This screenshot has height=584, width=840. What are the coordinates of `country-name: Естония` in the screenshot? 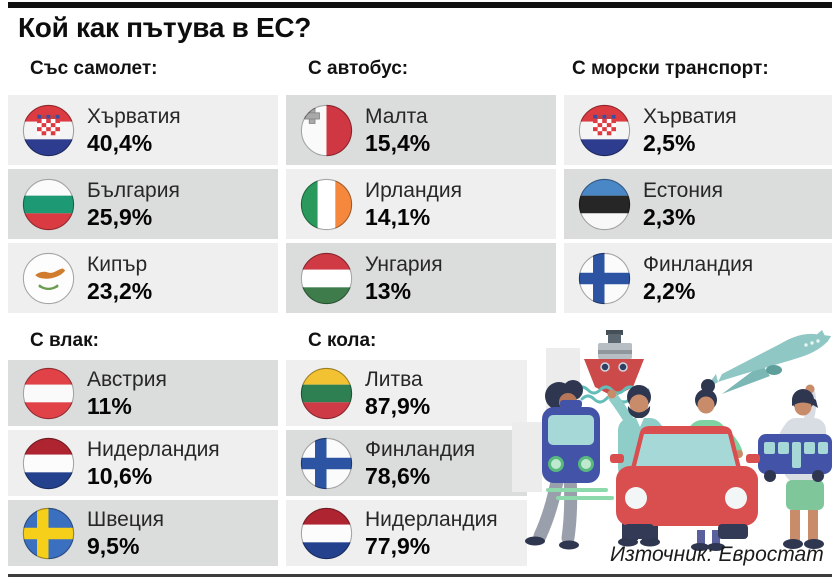 It's located at (683, 190).